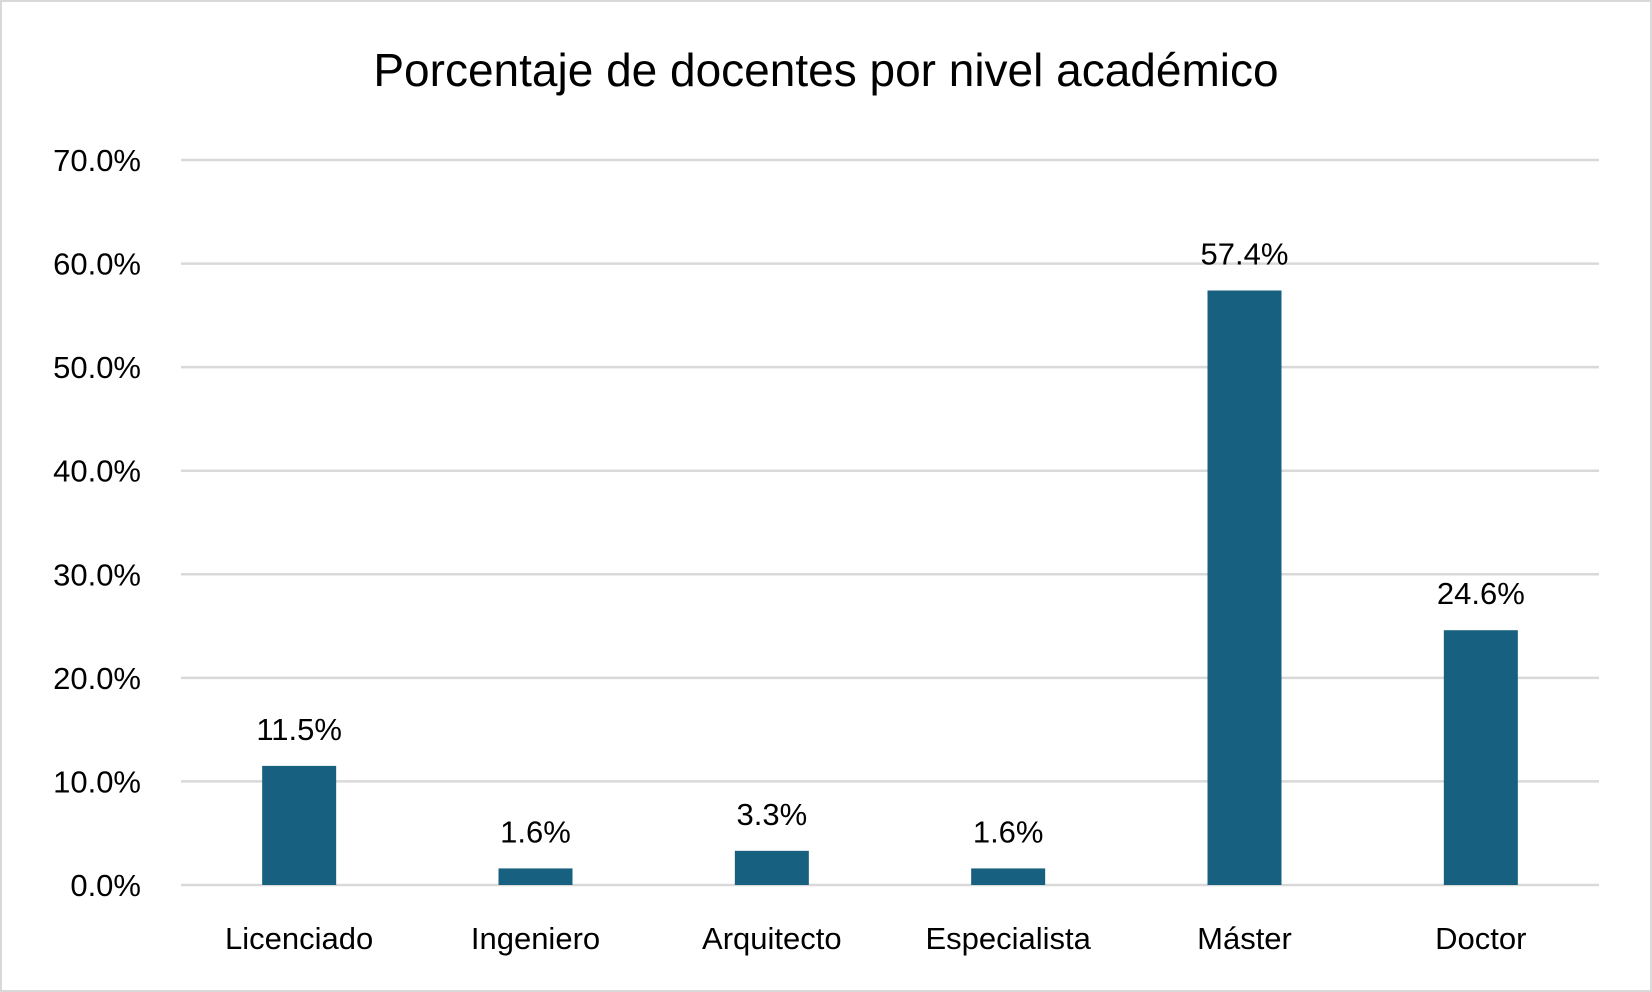 The height and width of the screenshot is (992, 1652). I want to click on x-tick-label: Ingeniero, so click(535, 938).